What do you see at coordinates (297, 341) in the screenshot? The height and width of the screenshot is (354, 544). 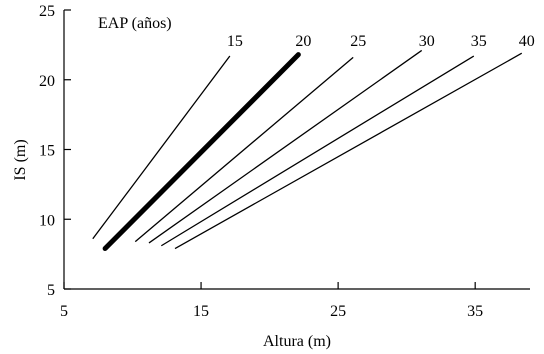 I see `x-axis-title: Altura (m)` at bounding box center [297, 341].